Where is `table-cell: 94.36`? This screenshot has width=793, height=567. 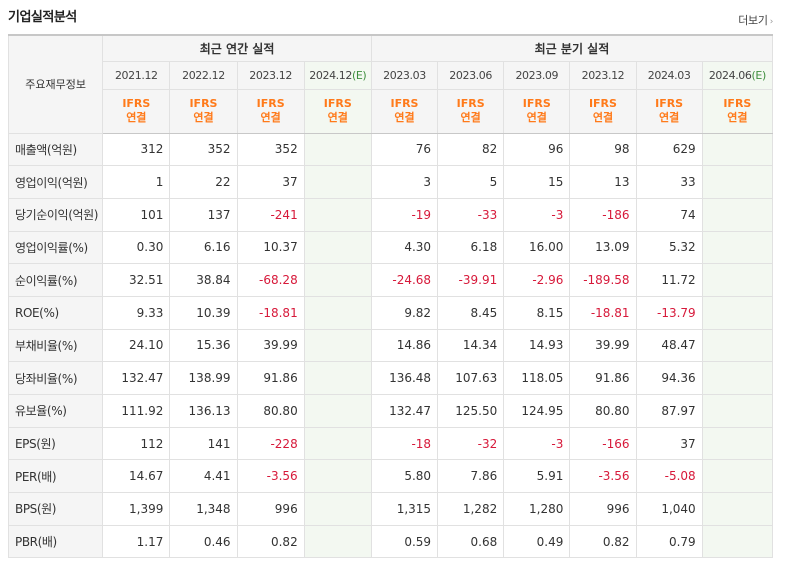
table-cell: 94.36 is located at coordinates (669, 378).